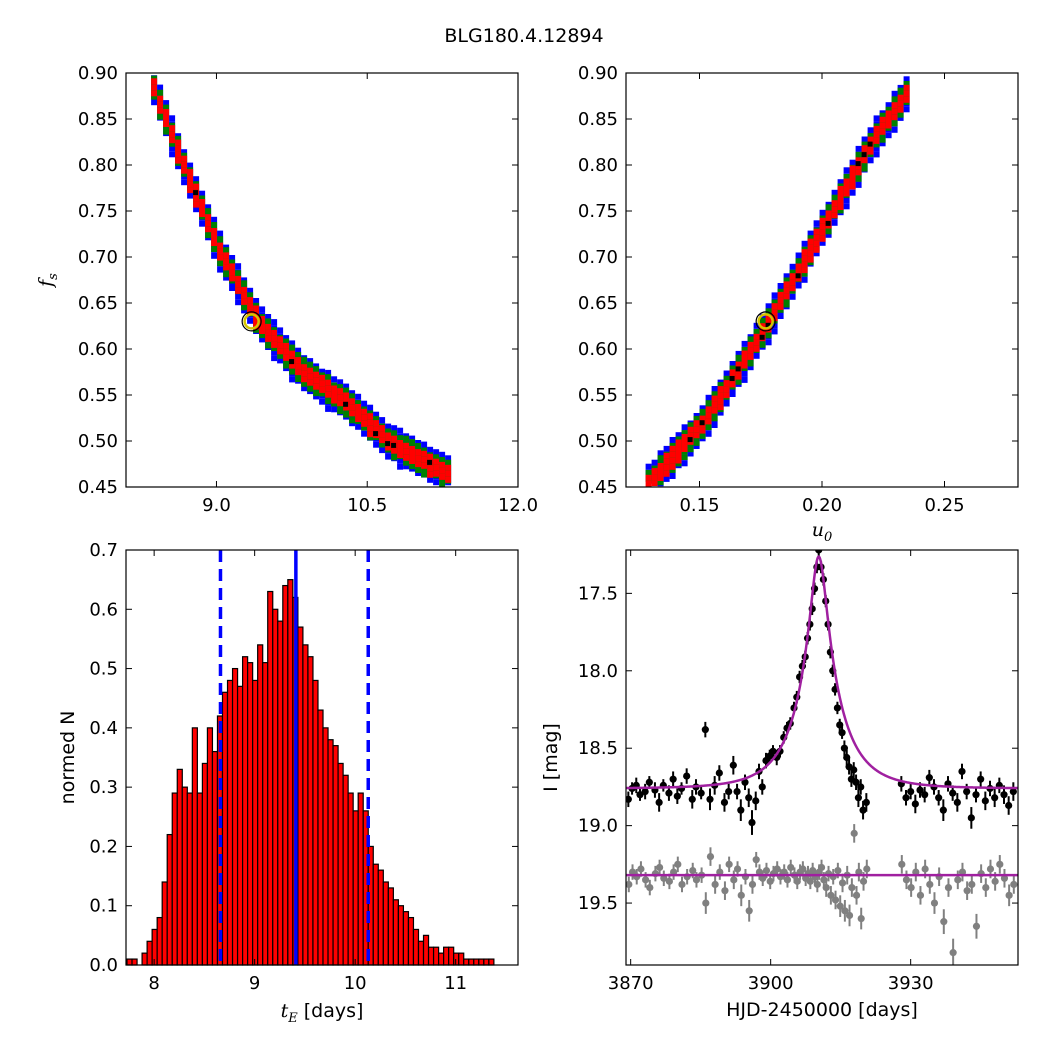 This screenshot has height=1050, width=1050. Describe the element at coordinates (254, 983) in the screenshot. I see `x-tick-label: 9` at that location.